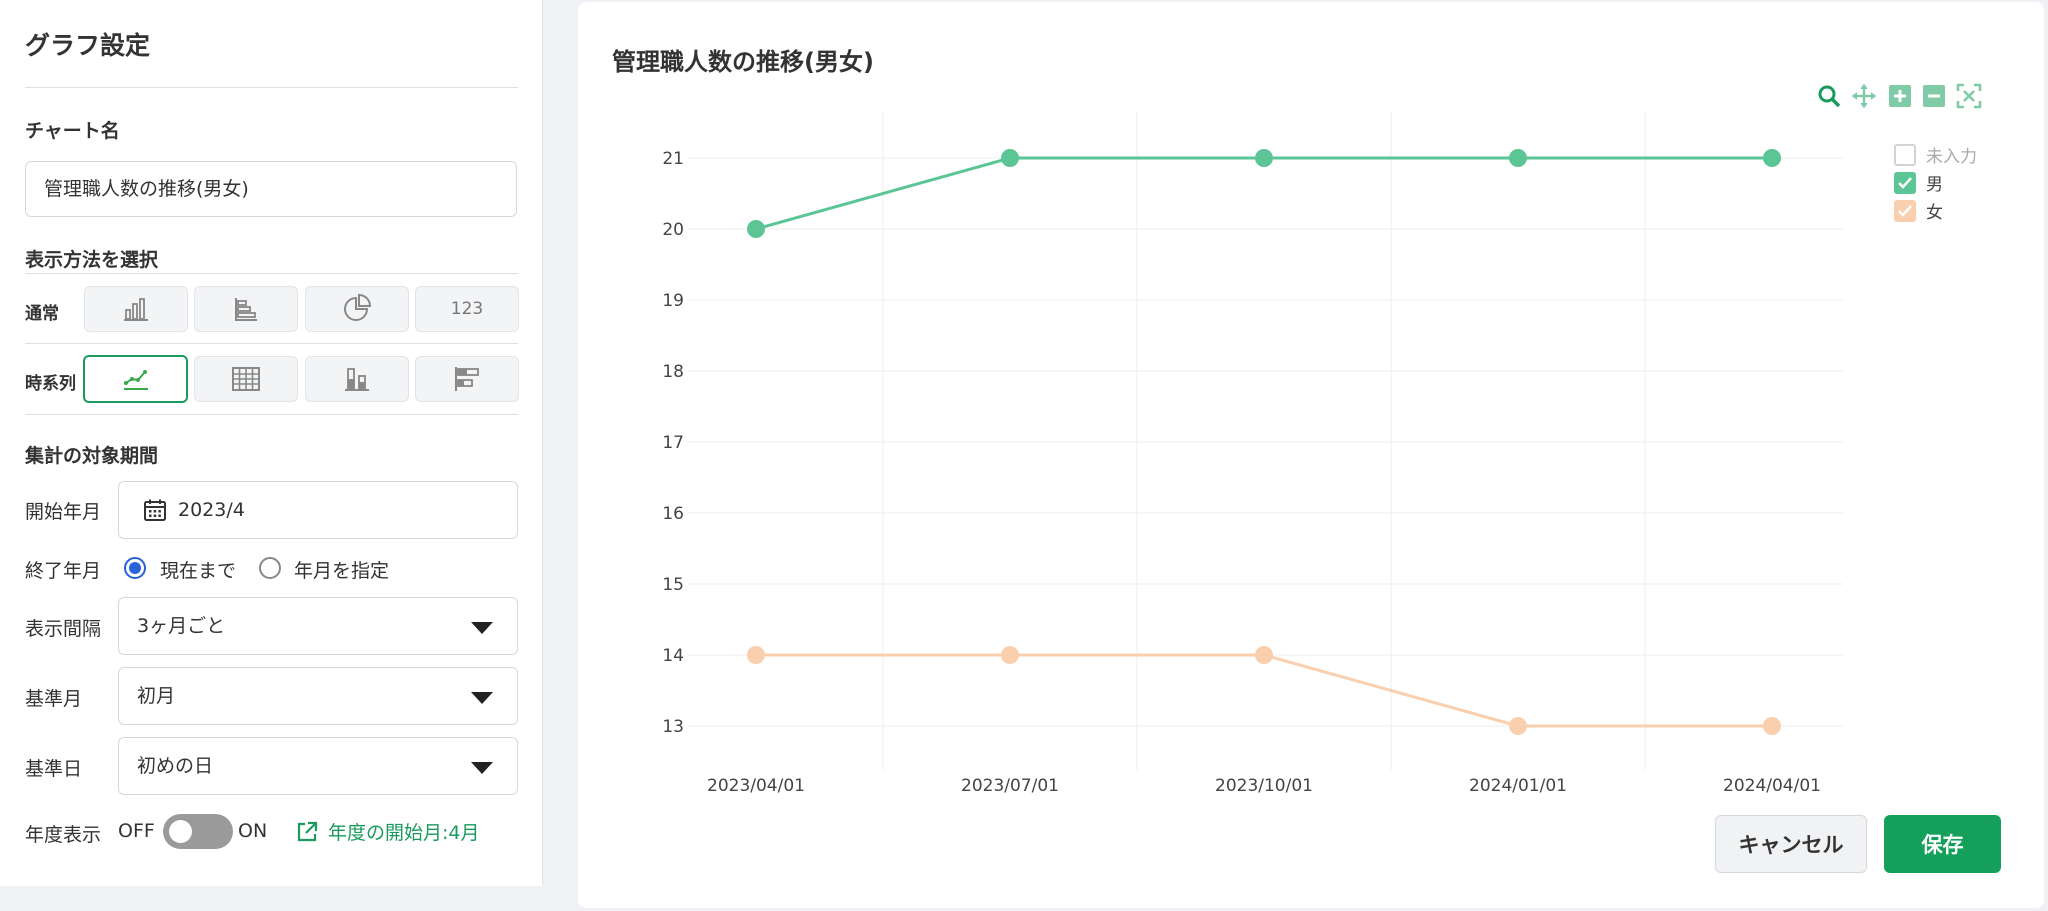 The width and height of the screenshot is (2048, 911). Describe the element at coordinates (63, 629) in the screenshot. I see `interval-label: 表示間隔` at that location.